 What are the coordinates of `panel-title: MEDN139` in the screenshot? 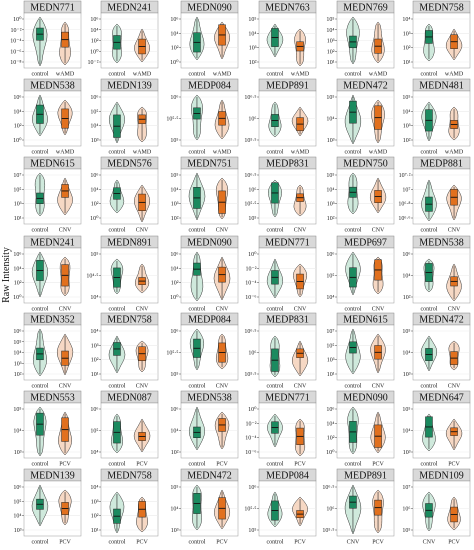 It's located at (129, 86).